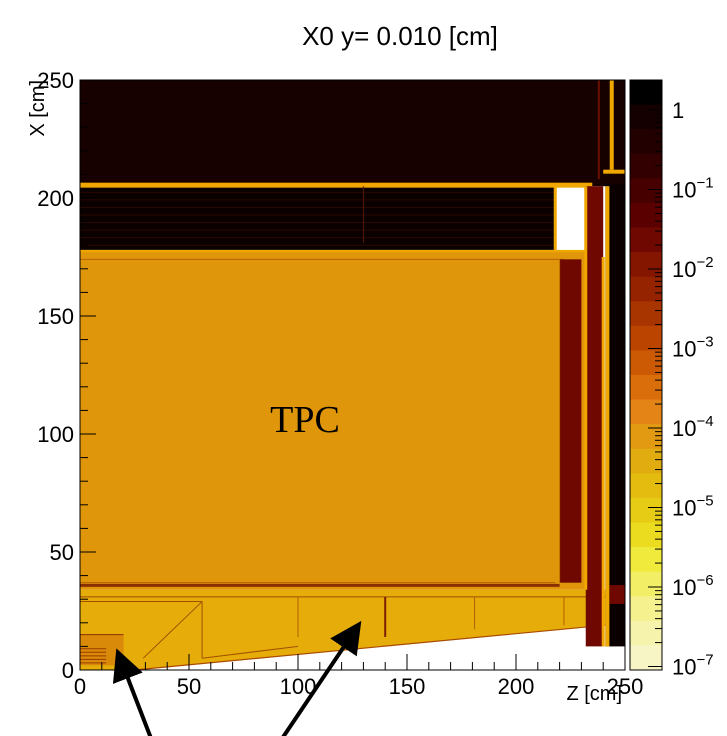  Describe the element at coordinates (400, 36) in the screenshot. I see `chart-title: X0 y= 0.010 [cm]` at that location.